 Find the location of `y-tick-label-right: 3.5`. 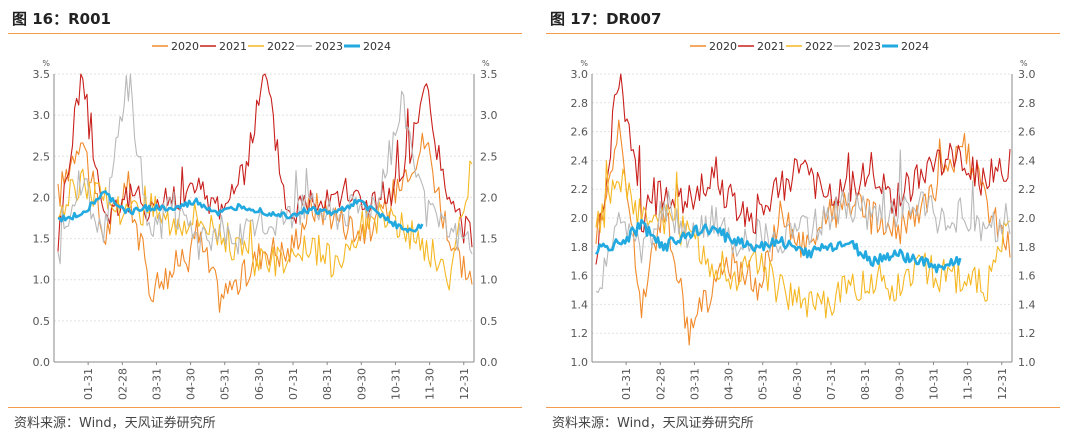

y-tick-label-right: 3.5 is located at coordinates (489, 74).